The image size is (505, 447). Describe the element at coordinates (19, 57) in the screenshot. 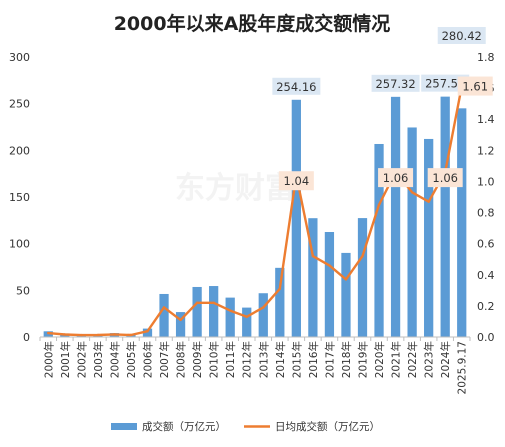

I see `y-tick-label: 300` at that location.